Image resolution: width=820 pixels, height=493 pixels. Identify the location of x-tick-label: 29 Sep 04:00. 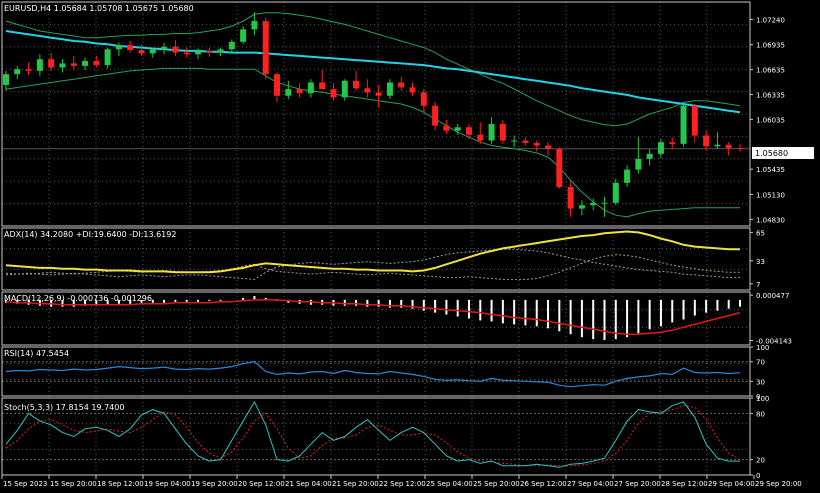
(731, 484).